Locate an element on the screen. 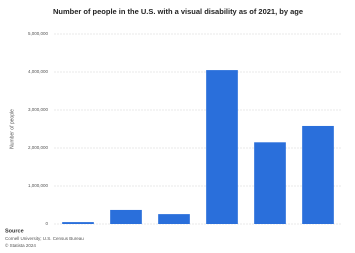  source-text: Cornell University; U.S. Census Bureau is located at coordinates (44, 238).